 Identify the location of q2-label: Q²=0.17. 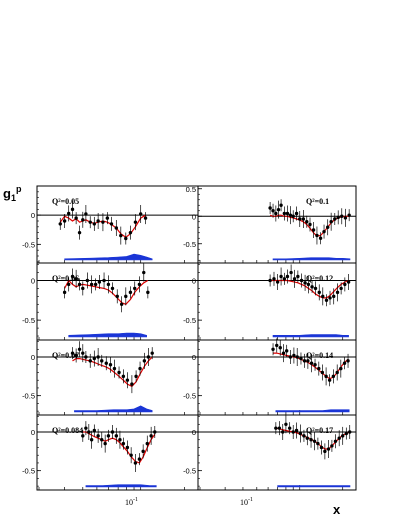
(319, 430).